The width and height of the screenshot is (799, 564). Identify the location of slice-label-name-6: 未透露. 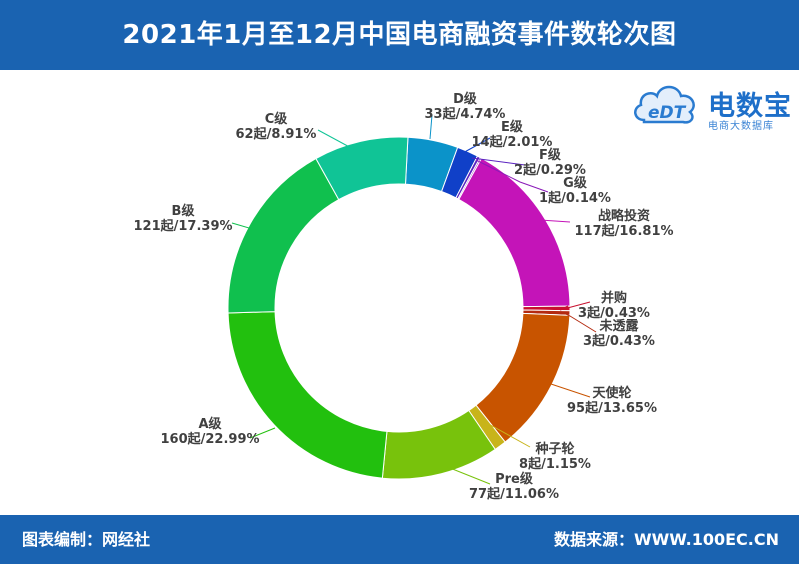
(618, 326).